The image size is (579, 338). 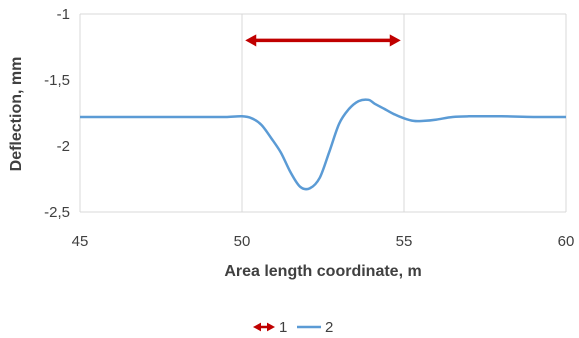 I want to click on y-tick-label: -1,5, so click(x=57, y=80).